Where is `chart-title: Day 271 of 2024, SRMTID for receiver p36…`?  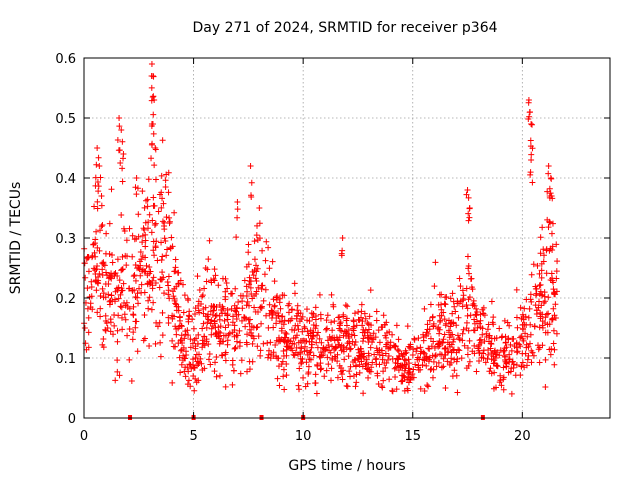 chart-title: Day 271 of 2024, SRMTID for receiver p36… is located at coordinates (344, 28).